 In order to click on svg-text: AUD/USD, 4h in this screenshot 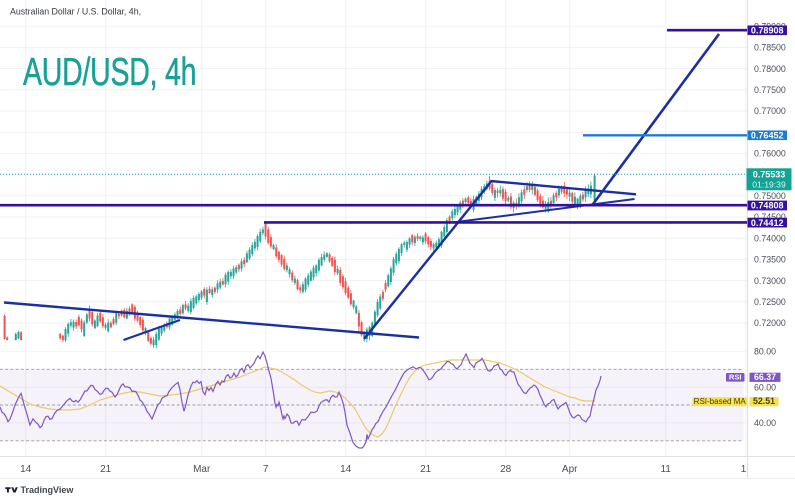, I will do `click(109, 72)`.